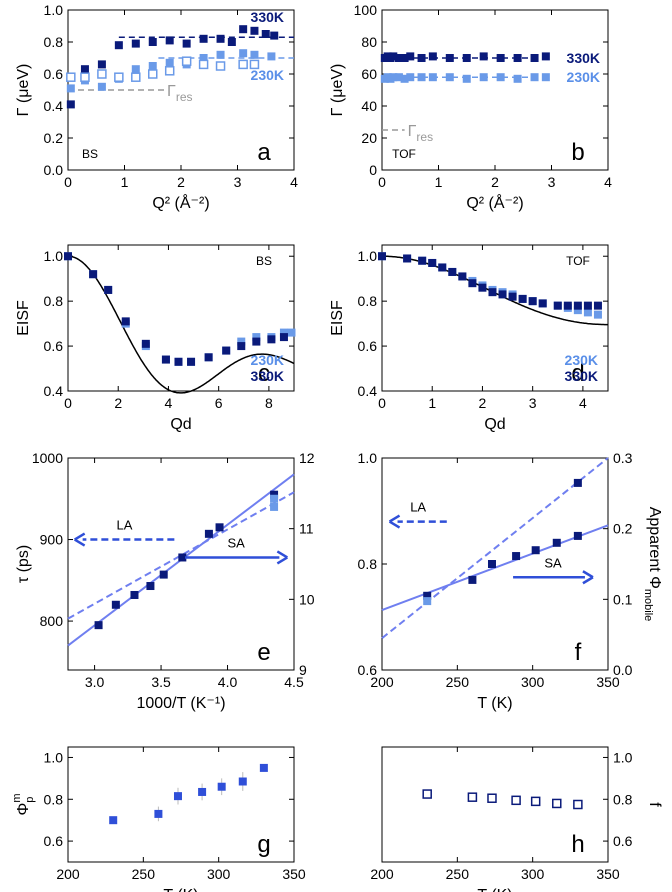 The width and height of the screenshot is (672, 892). What do you see at coordinates (219, 403) in the screenshot?
I see `x-tick-label: 6` at bounding box center [219, 403].